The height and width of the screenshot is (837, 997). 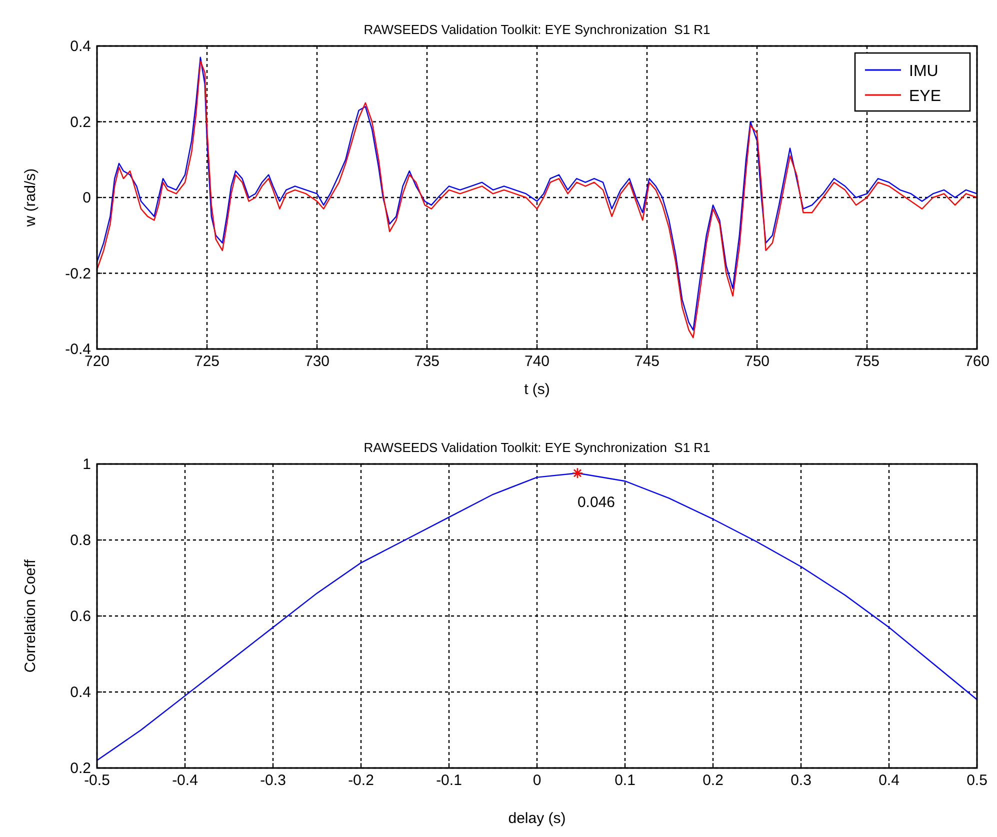 What do you see at coordinates (757, 361) in the screenshot?
I see `x-tick-label: 750` at bounding box center [757, 361].